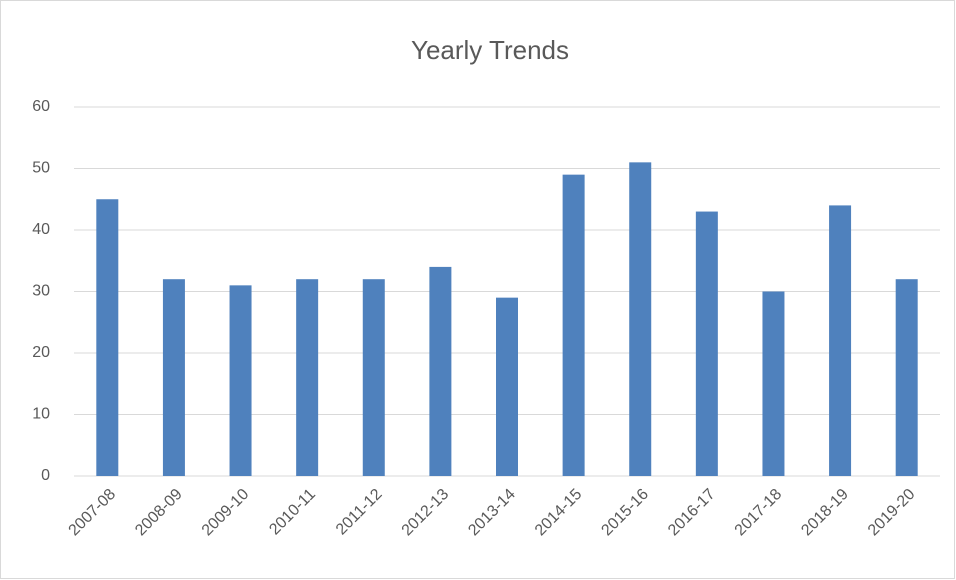 This screenshot has width=956, height=580. Describe the element at coordinates (41, 291) in the screenshot. I see `y-tick-label: 30` at that location.